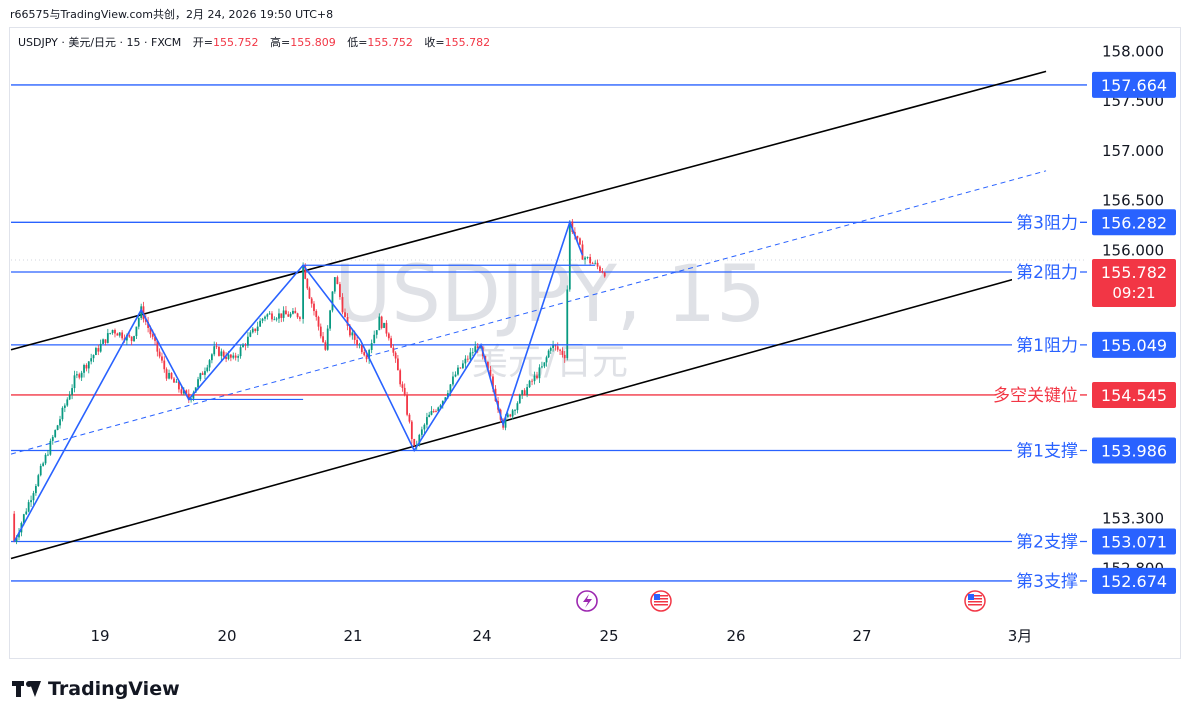  I want to click on legend-high-label: 高=, so click(280, 42).